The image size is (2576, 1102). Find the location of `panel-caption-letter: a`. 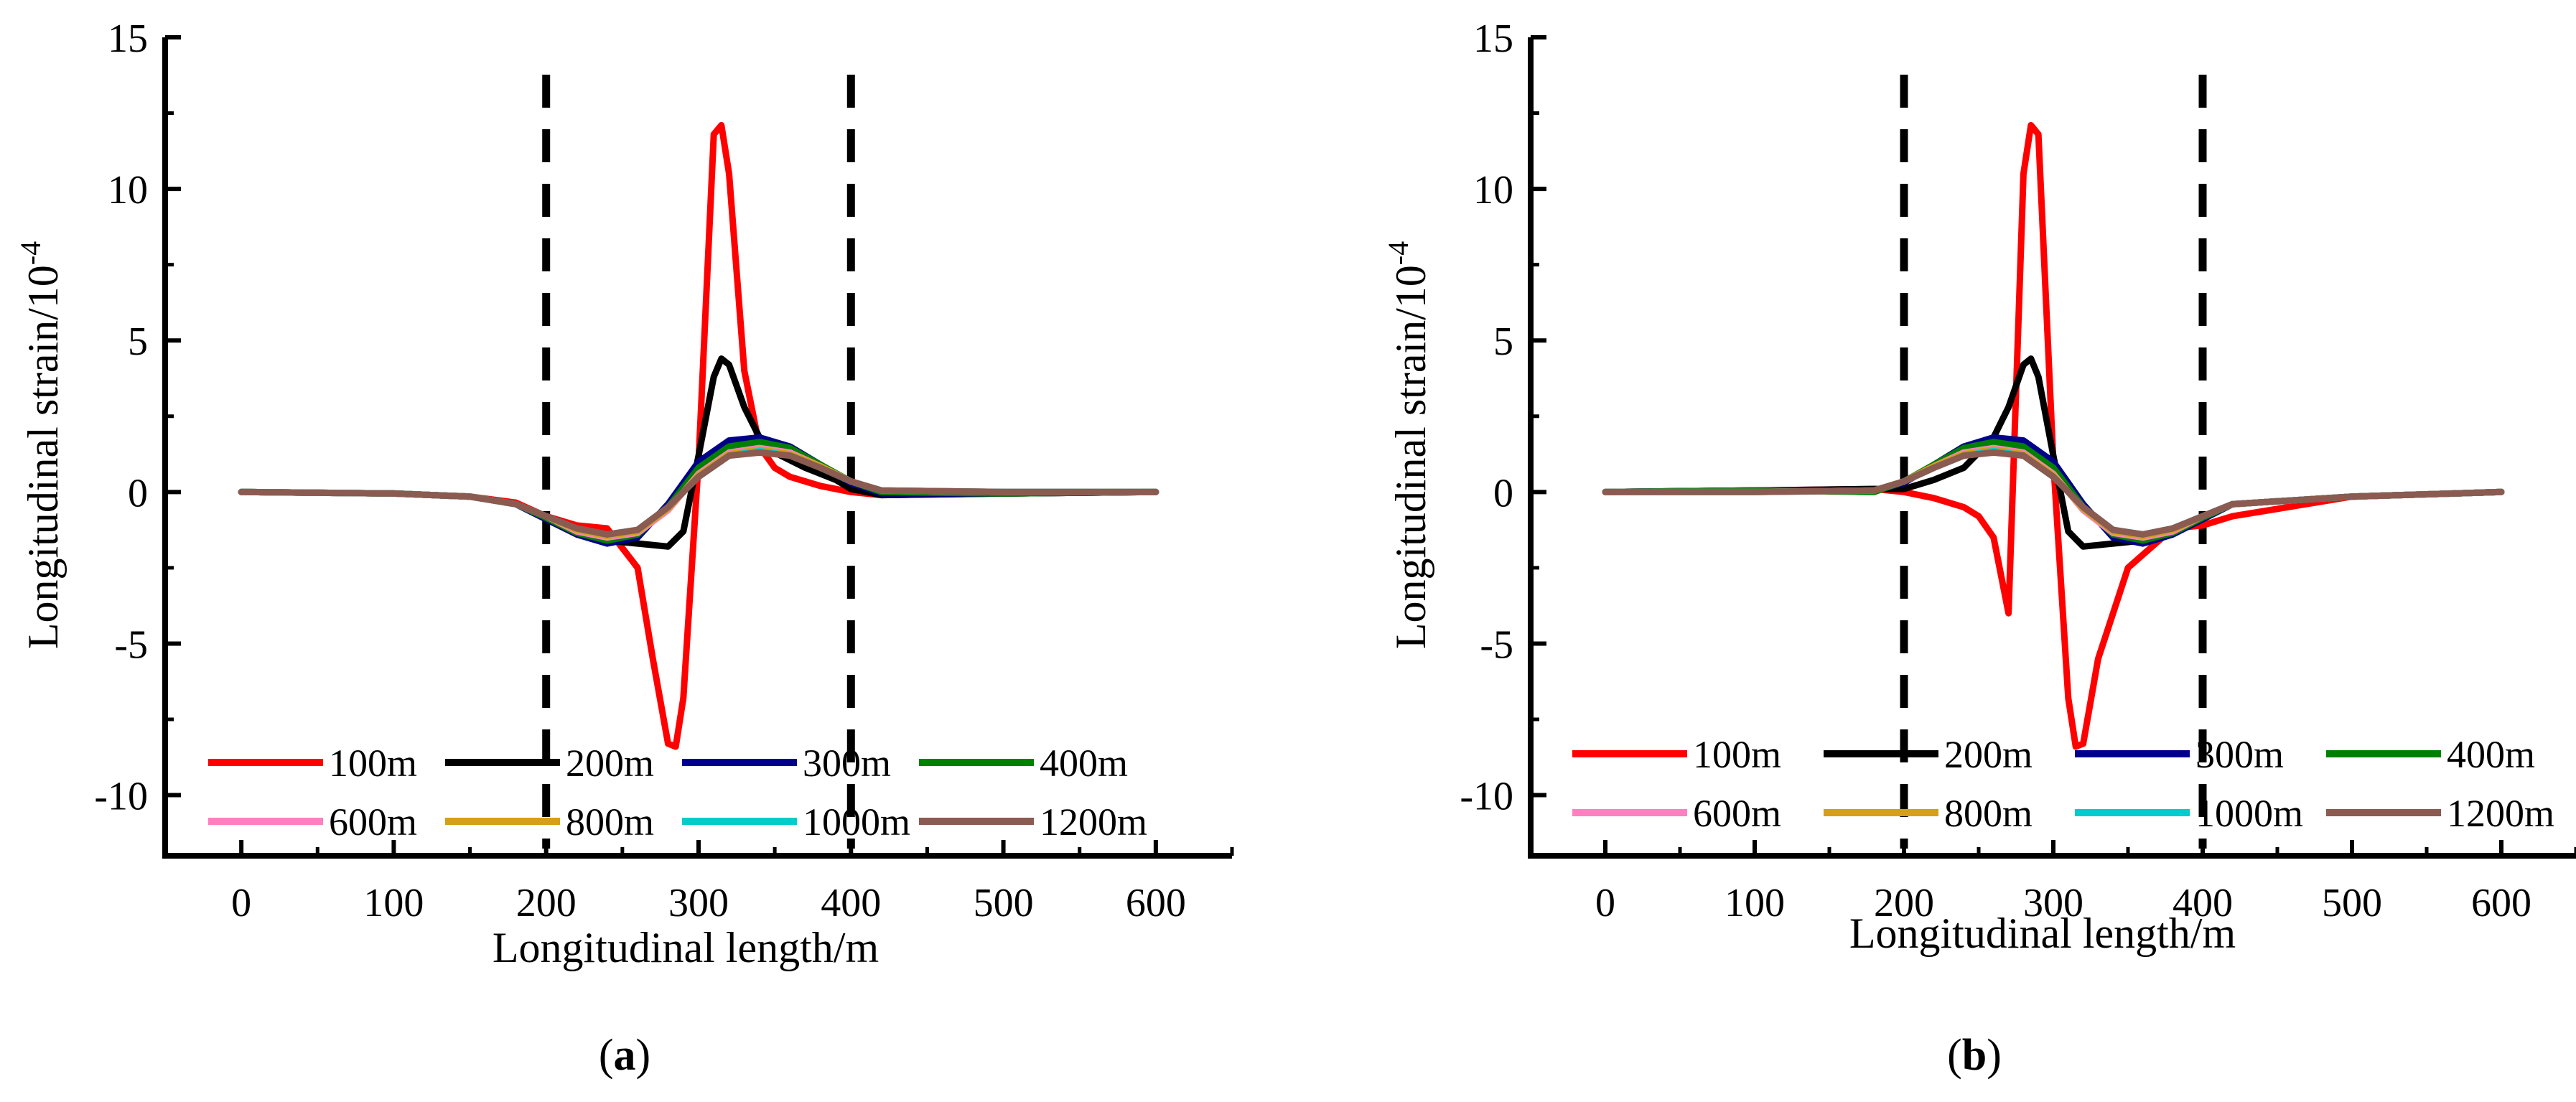

panel-caption-letter: a is located at coordinates (625, 1055).